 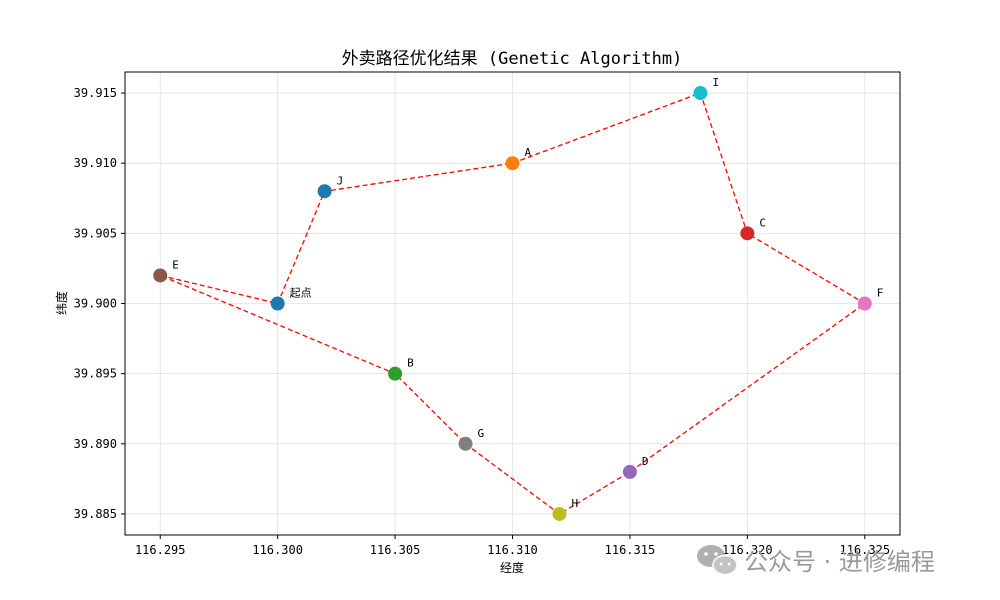 What do you see at coordinates (645, 461) in the screenshot?
I see `point-label: D` at bounding box center [645, 461].